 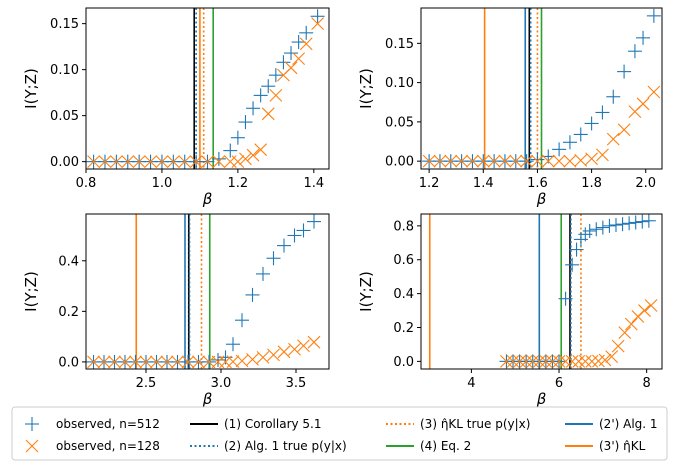 What do you see at coordinates (238, 183) in the screenshot?
I see `x-tick-label: 1.2` at bounding box center [238, 183].